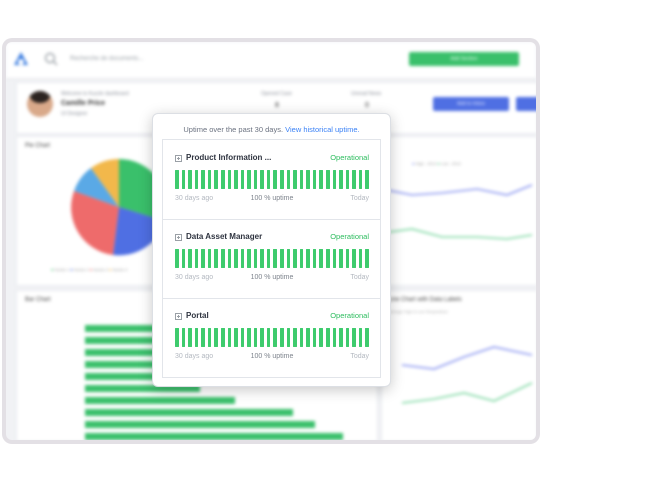 The image size is (660, 477). What do you see at coordinates (322, 129) in the screenshot?
I see `view-historical-uptime-link: View historical uptime.` at bounding box center [322, 129].